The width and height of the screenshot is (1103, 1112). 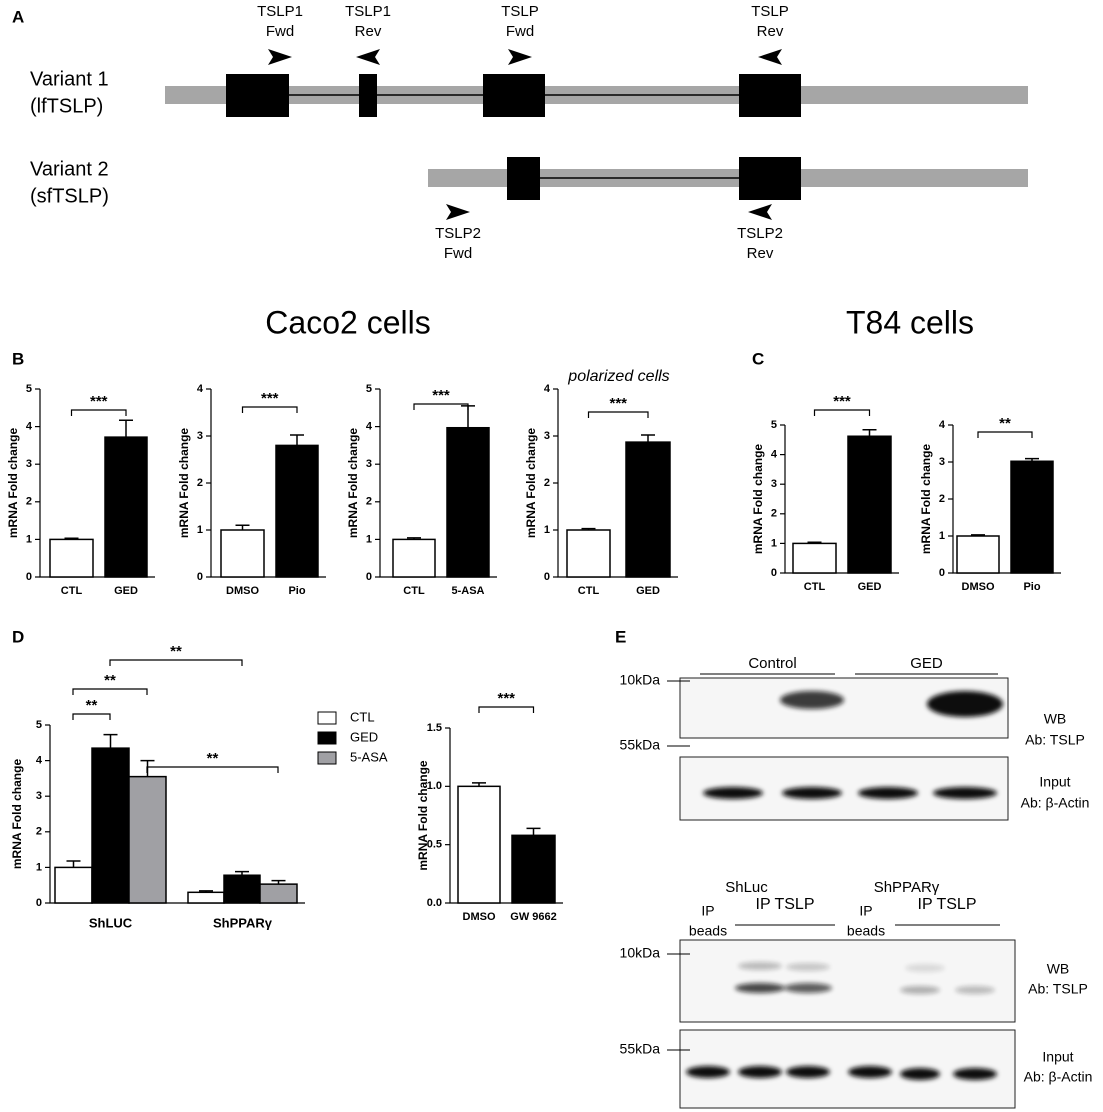 What do you see at coordinates (111, 922) in the screenshot?
I see `x-tick-label: ShLUC` at bounding box center [111, 922].